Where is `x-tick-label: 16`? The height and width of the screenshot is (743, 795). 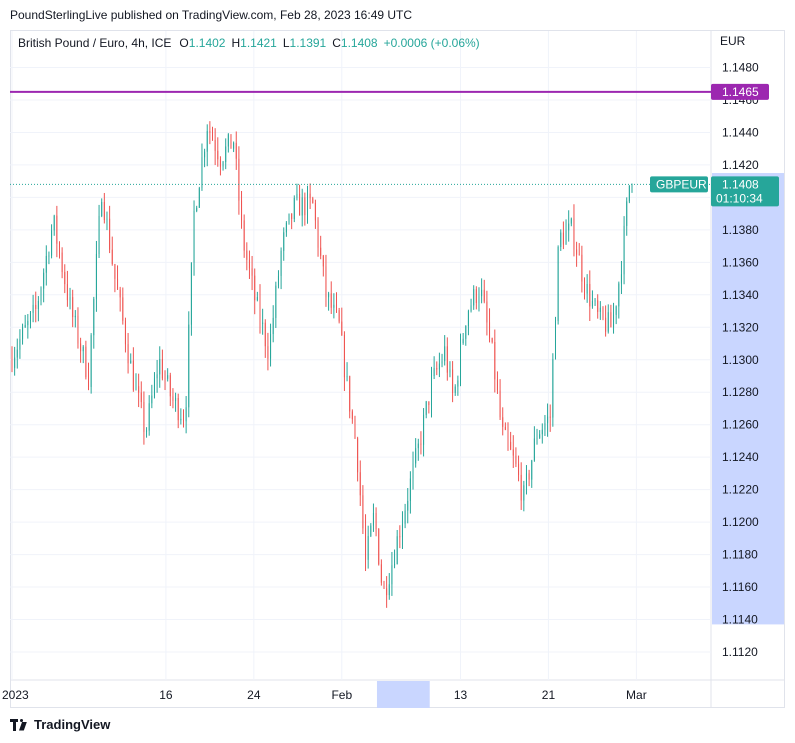 x-tick-label: 16 is located at coordinates (166, 695).